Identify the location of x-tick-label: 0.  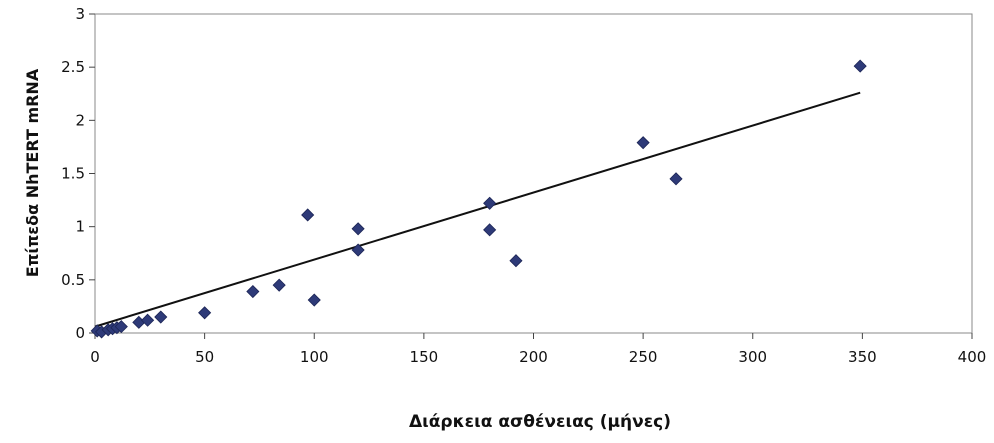
(95, 357).